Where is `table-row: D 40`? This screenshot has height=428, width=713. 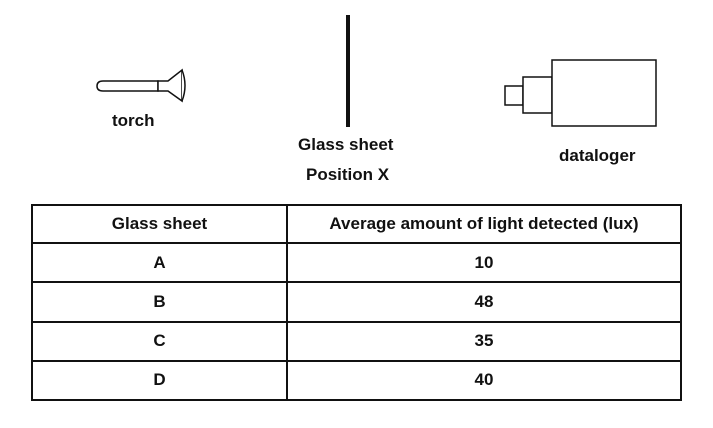
table-row: D 40 is located at coordinates (356, 380).